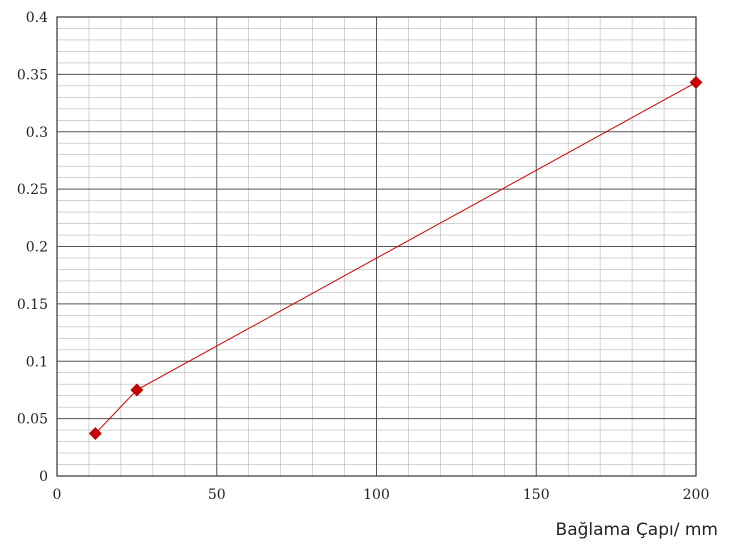 Image resolution: width=731 pixels, height=547 pixels. Describe the element at coordinates (43, 477) in the screenshot. I see `y-tick-label: 0` at that location.